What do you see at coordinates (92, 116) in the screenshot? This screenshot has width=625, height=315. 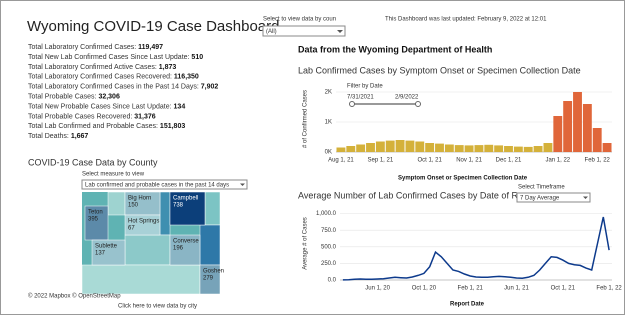 I see `stat-line: Total Probable Cases Recovered: 31,376` at bounding box center [92, 116].